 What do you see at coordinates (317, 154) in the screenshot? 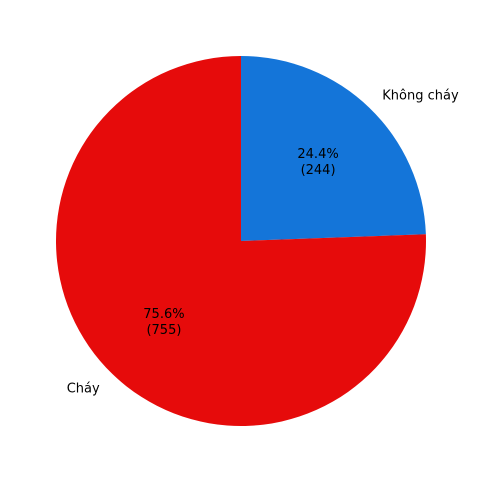
I see `slice-percent-label-0: 24.4%` at bounding box center [317, 154].